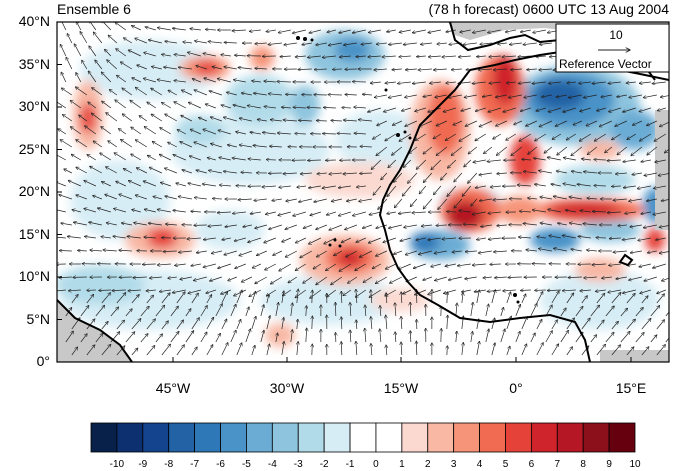 This screenshot has width=673, height=471. Describe the element at coordinates (94, 9) in the screenshot. I see `panel-title: Ensemble 6` at that location.